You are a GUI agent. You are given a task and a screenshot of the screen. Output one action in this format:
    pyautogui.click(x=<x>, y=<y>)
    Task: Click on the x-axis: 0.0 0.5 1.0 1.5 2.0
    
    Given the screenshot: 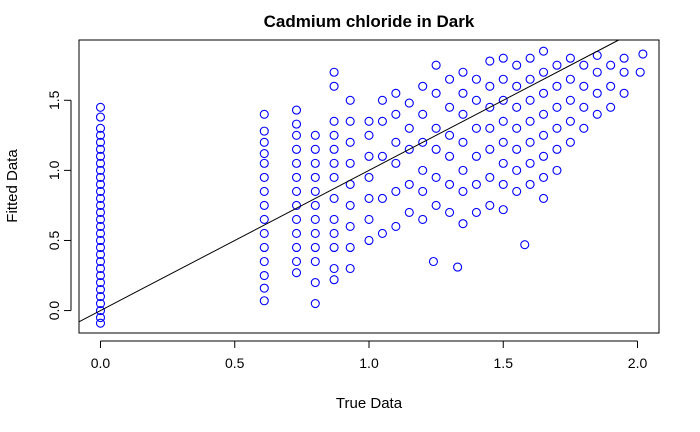 What is the action you would take?
    pyautogui.click(x=369, y=355)
    